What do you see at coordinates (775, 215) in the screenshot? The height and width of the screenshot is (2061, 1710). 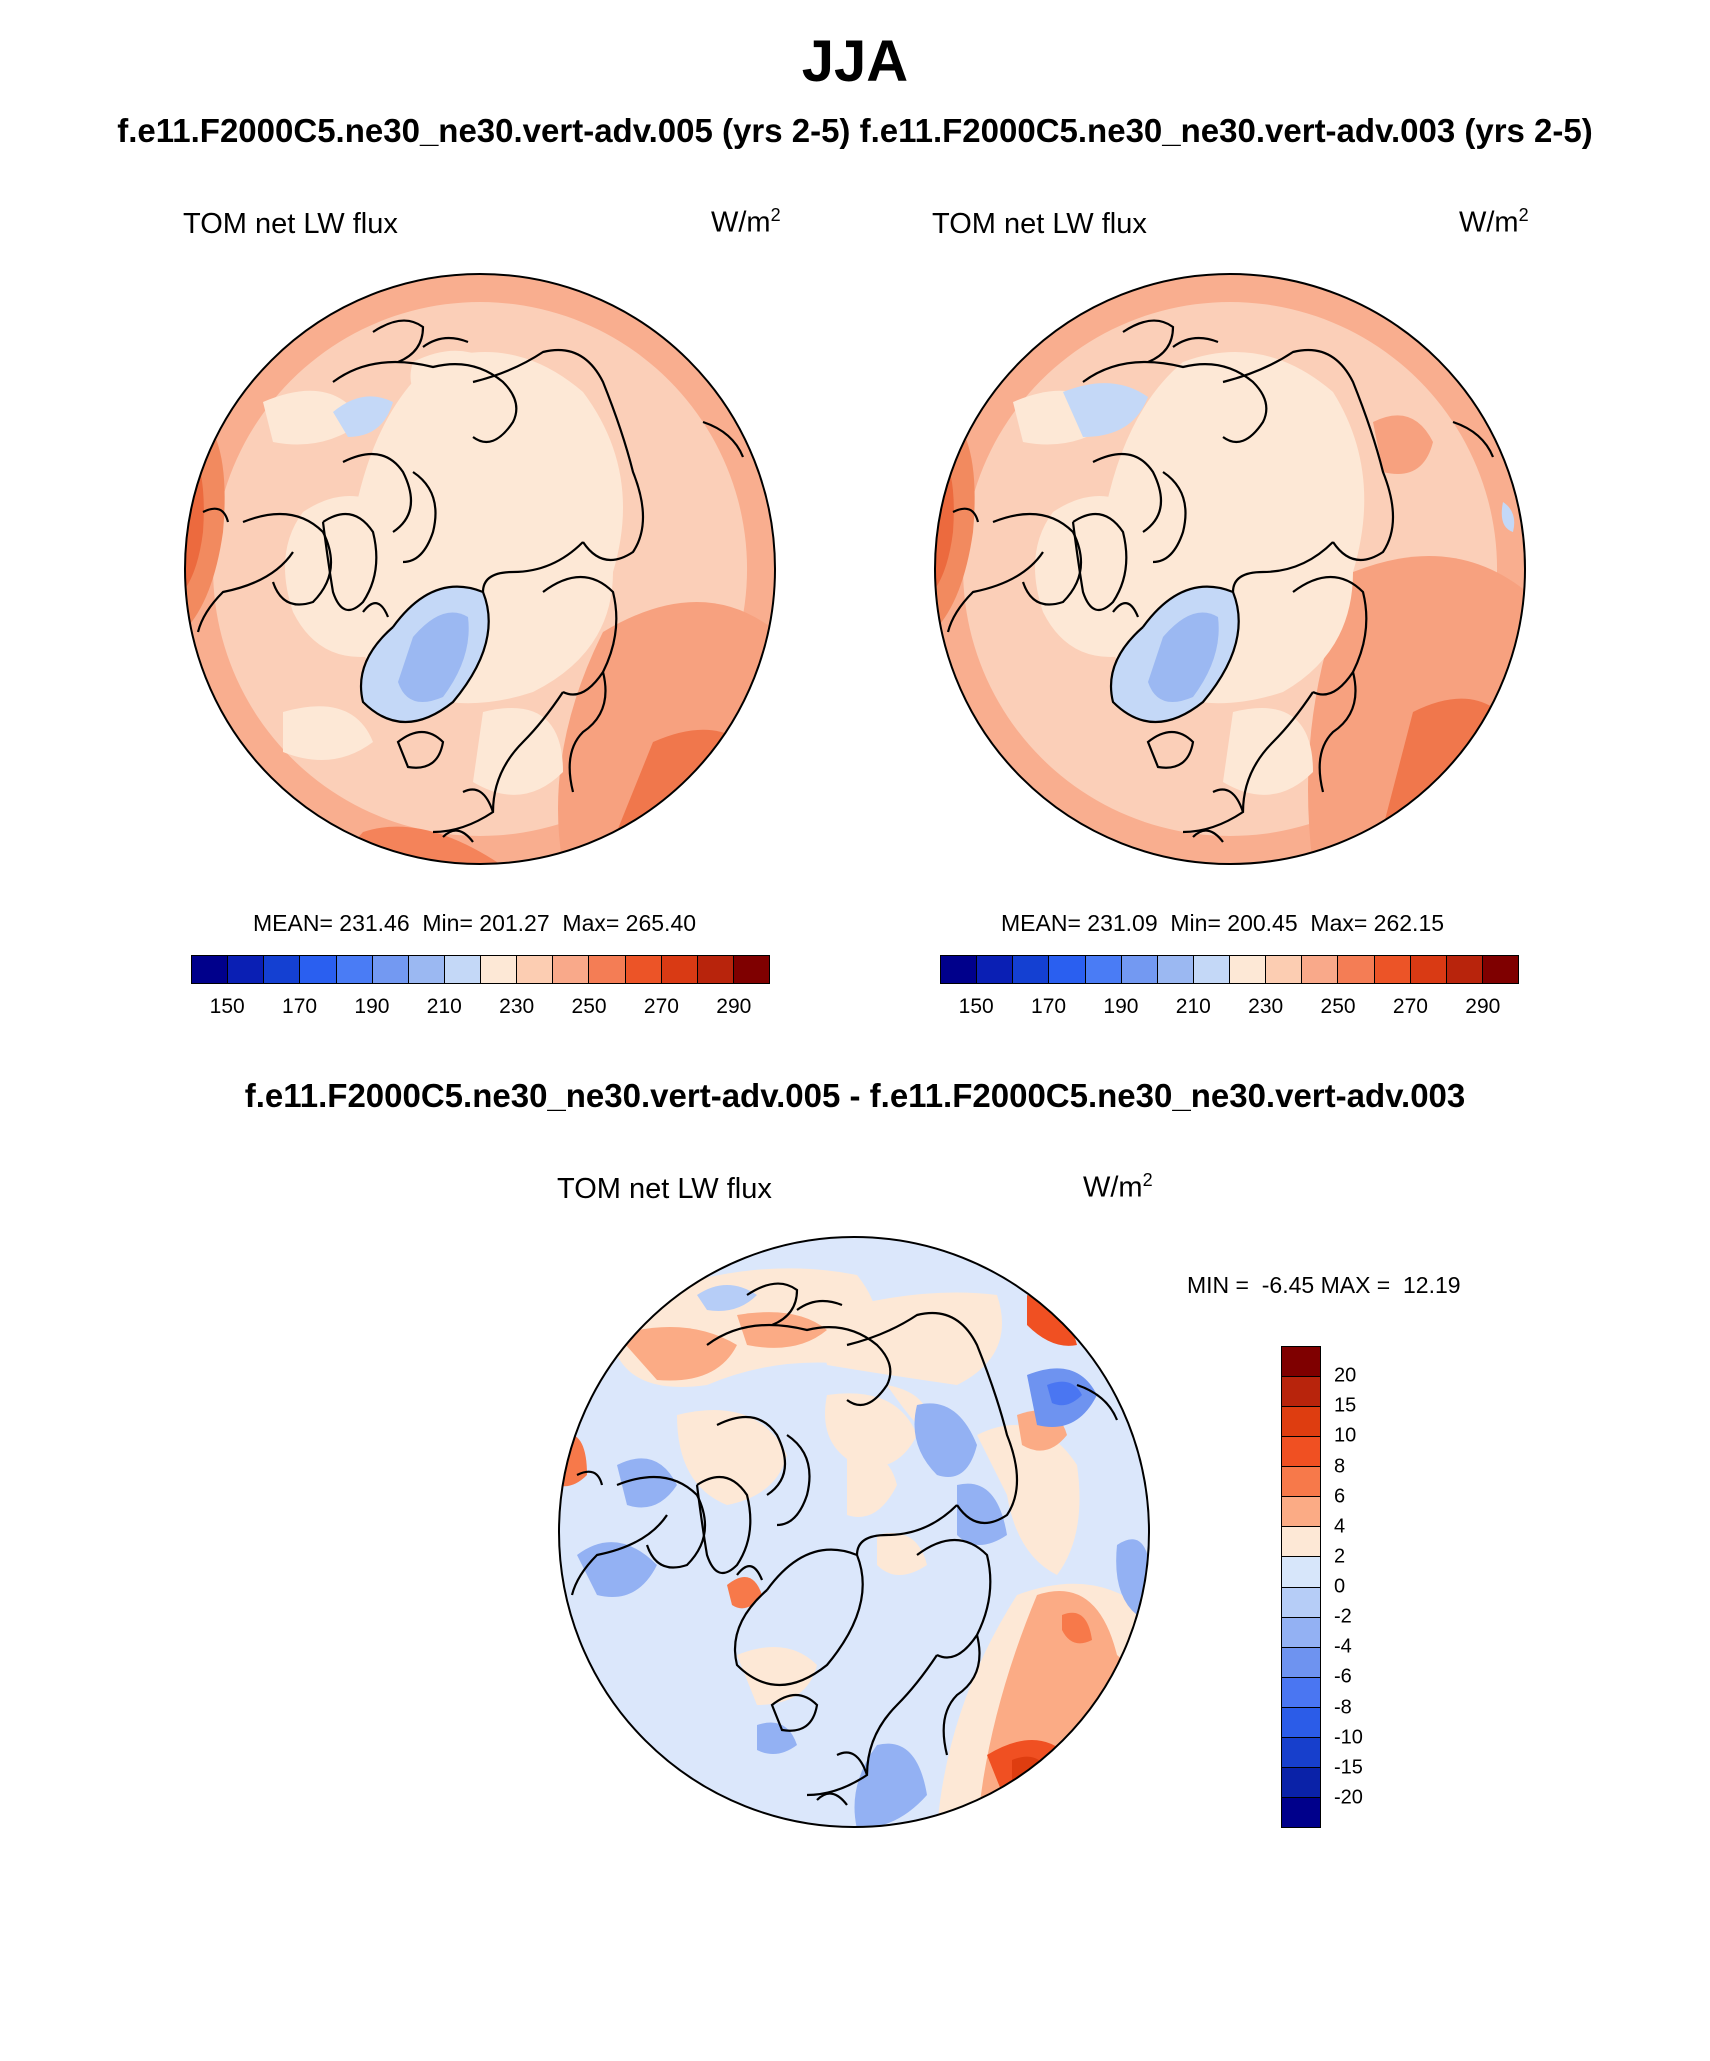 I see `panel1-units-sup: 2` at bounding box center [775, 215].